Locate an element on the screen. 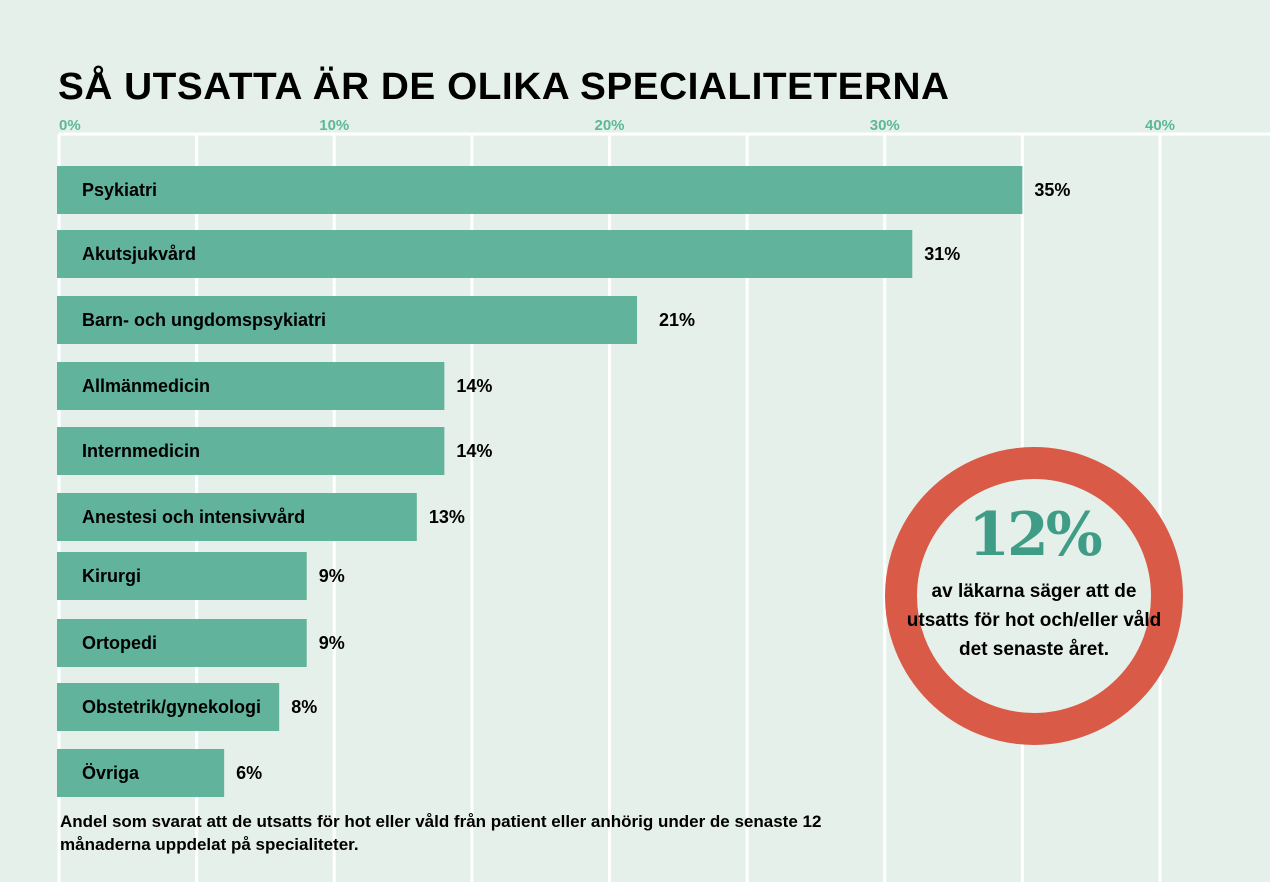  x-tick-label: 20% is located at coordinates (609, 125).